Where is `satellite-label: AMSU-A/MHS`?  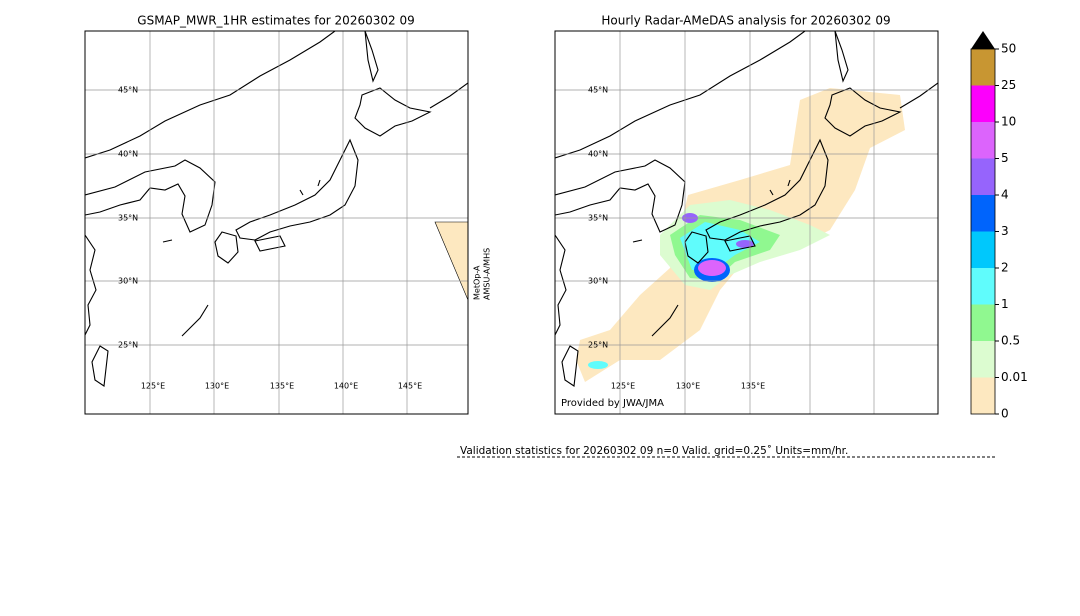
satellite-label: AMSU-A/MHS is located at coordinates (487, 274).